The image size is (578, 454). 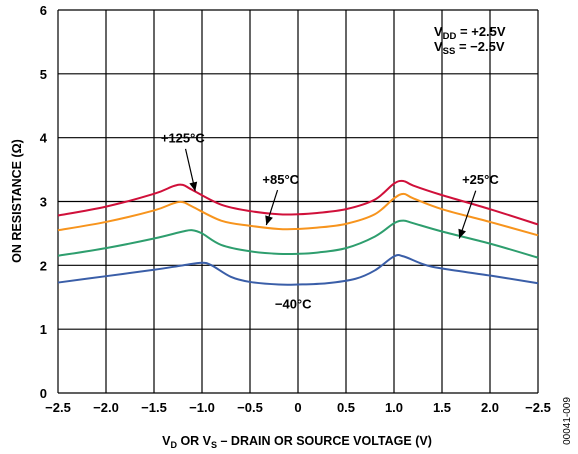 What do you see at coordinates (194, 441) in the screenshot?
I see `x-label-part2: OR V` at bounding box center [194, 441].